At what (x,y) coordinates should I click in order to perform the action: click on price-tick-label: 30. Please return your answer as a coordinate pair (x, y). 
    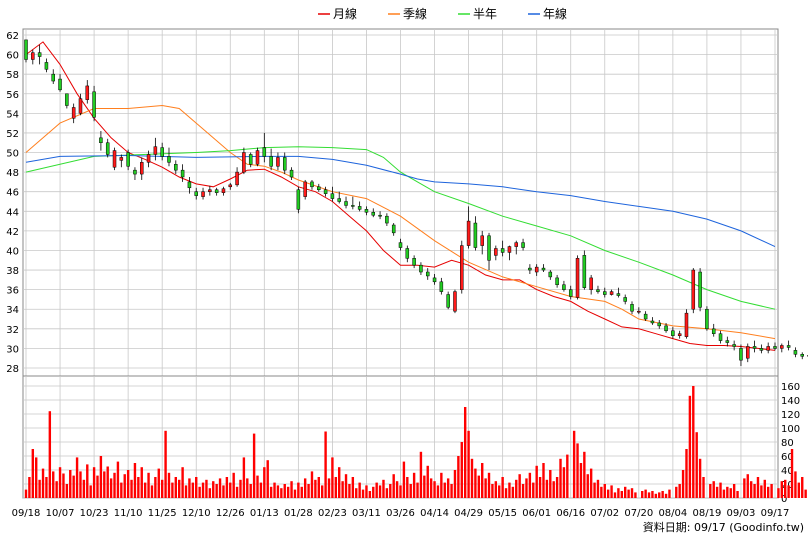
    Looking at the image, I should click on (12, 349).